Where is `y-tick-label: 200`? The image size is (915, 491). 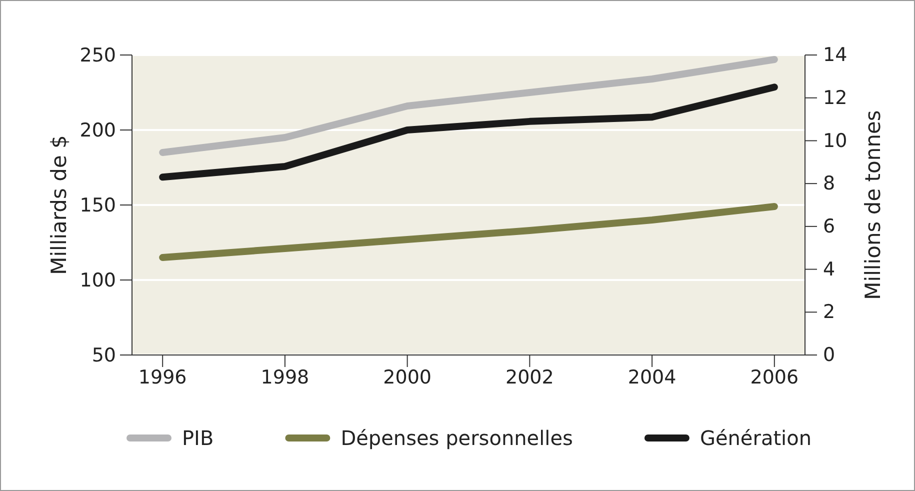 y-tick-label: 200 is located at coordinates (98, 131).